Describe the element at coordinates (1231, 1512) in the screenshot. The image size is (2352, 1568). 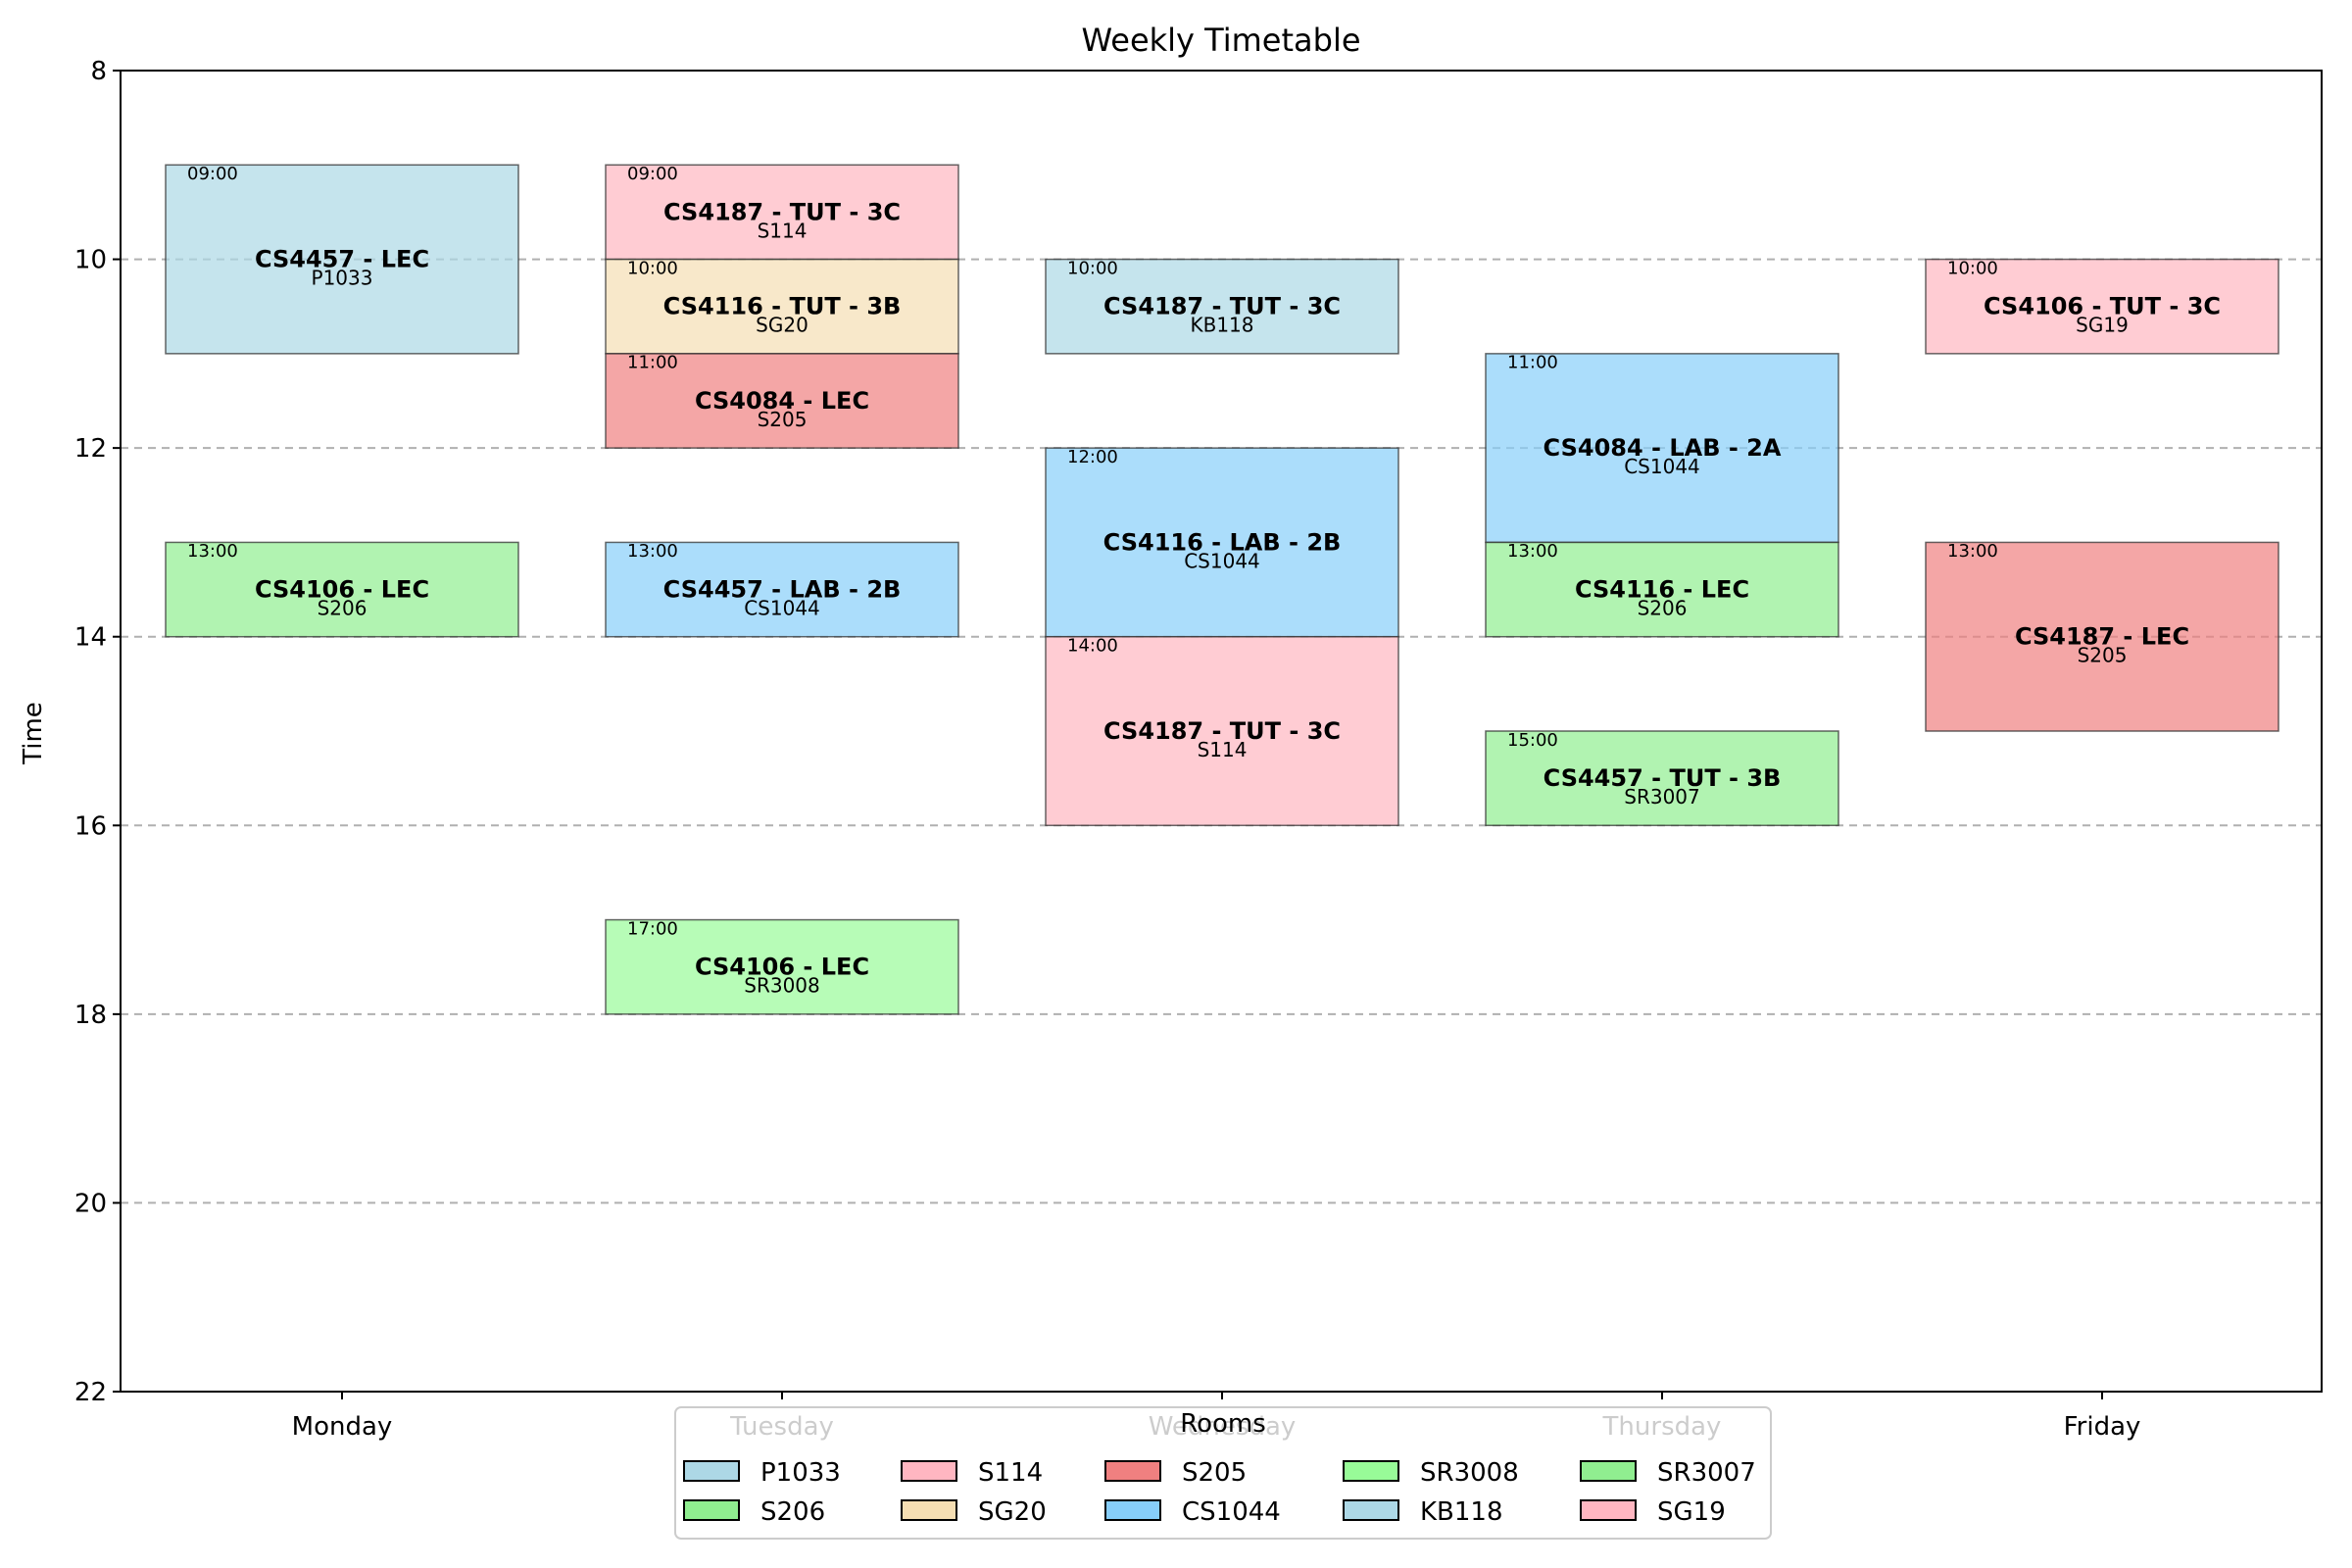
I see `legend-label: CS1044` at that location.